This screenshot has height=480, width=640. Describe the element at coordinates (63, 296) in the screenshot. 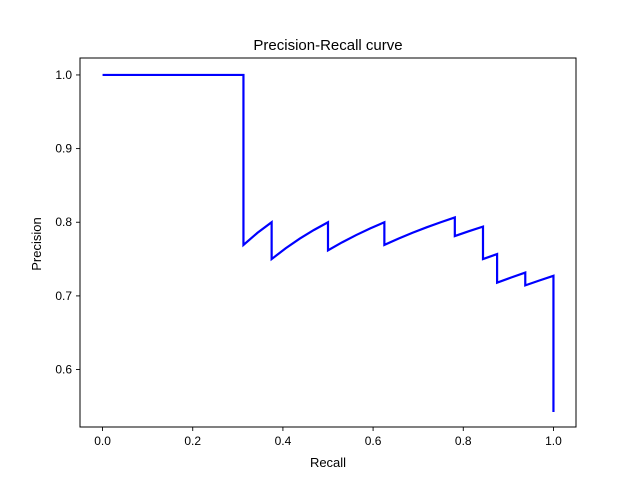

I see `y-tick-label: 0.7` at that location.